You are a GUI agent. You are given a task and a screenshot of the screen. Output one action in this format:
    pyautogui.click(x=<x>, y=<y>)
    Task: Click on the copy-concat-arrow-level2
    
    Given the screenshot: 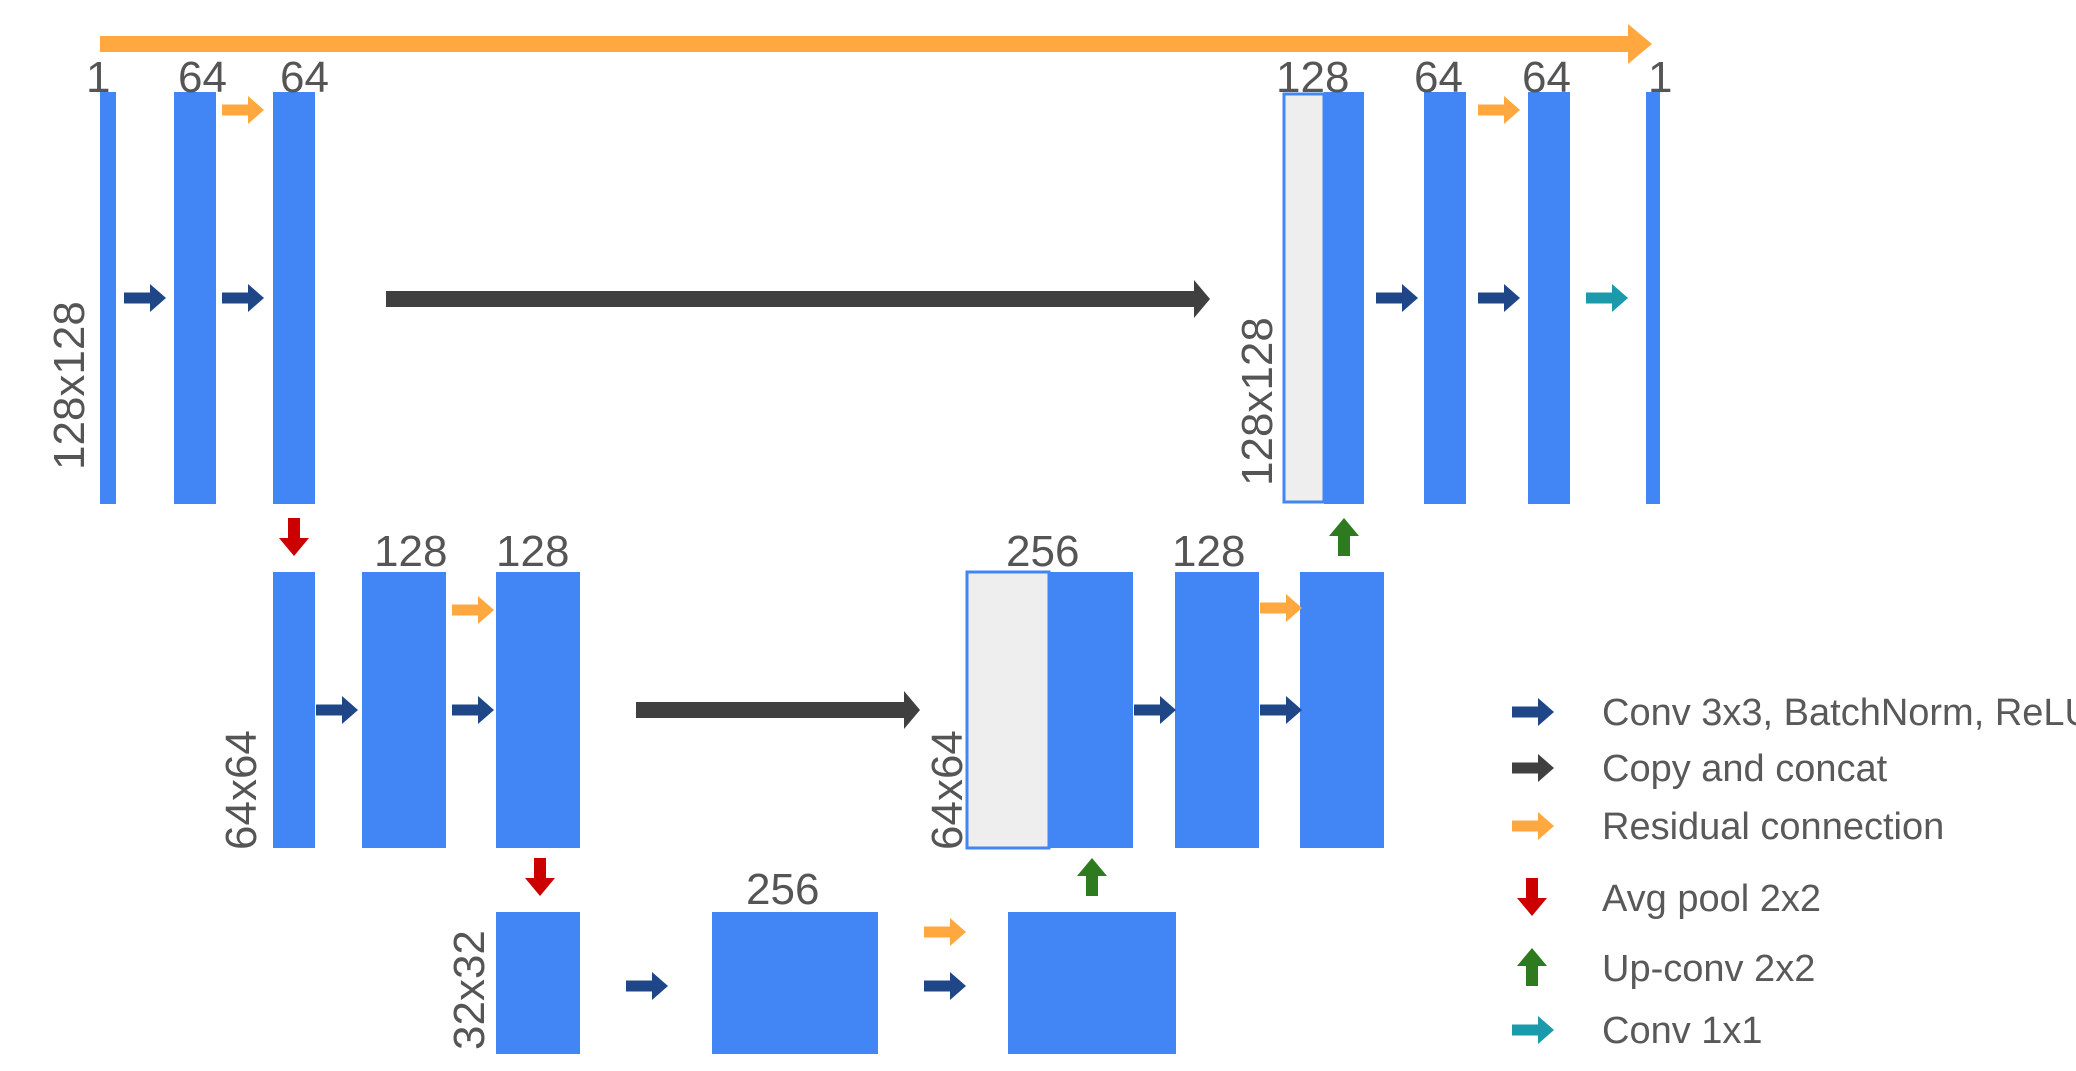 What is the action you would take?
    pyautogui.click(x=778, y=710)
    